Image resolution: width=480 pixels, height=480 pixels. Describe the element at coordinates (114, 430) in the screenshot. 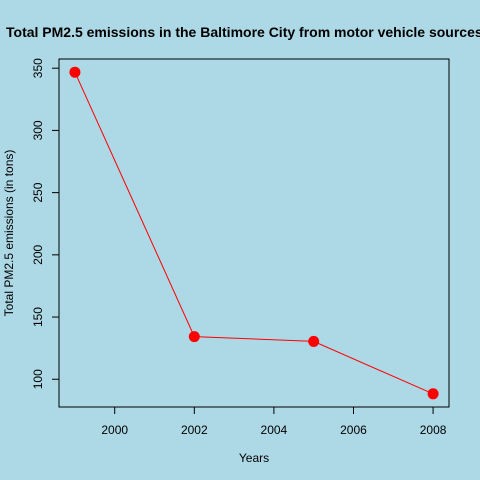

I see `x-tick-label: 2000` at that location.